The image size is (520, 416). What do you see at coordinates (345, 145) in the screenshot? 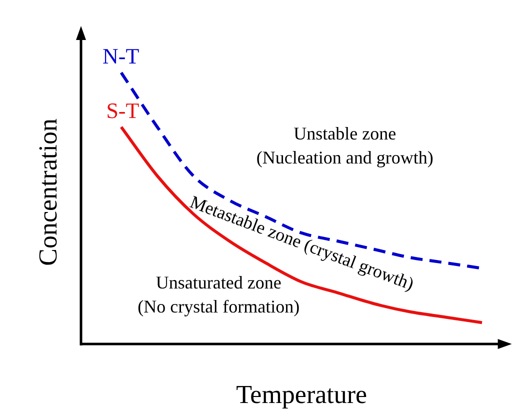
I see `annotation: Unstable zone (Nucleation and growth)` at bounding box center [345, 145].